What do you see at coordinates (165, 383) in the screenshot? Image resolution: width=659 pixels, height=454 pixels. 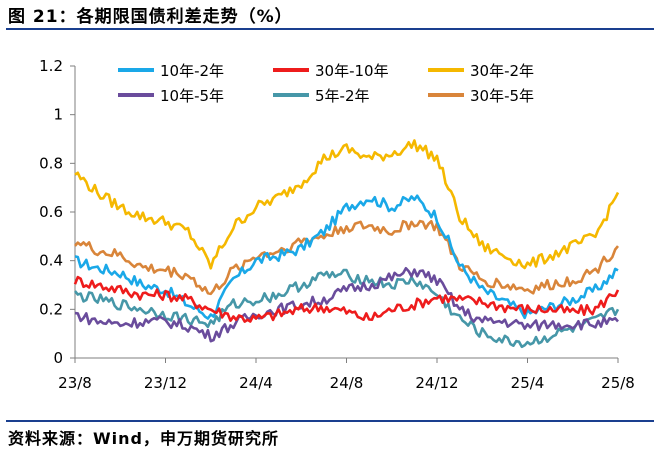 I see `x-tick-label: 23/12` at bounding box center [165, 383].